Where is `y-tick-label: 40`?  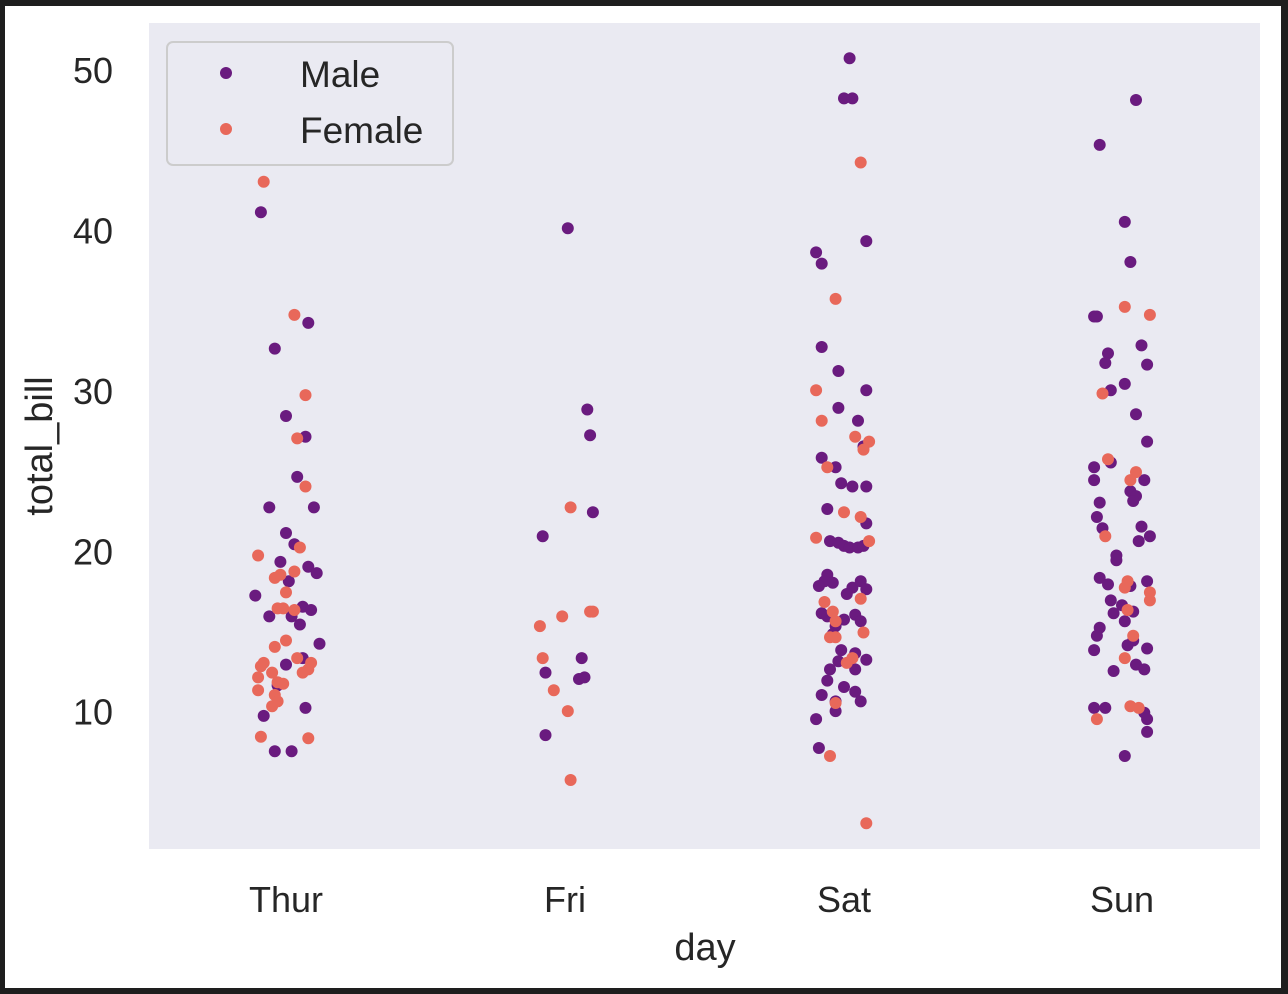
y-tick-label: 40 is located at coordinates (93, 231).